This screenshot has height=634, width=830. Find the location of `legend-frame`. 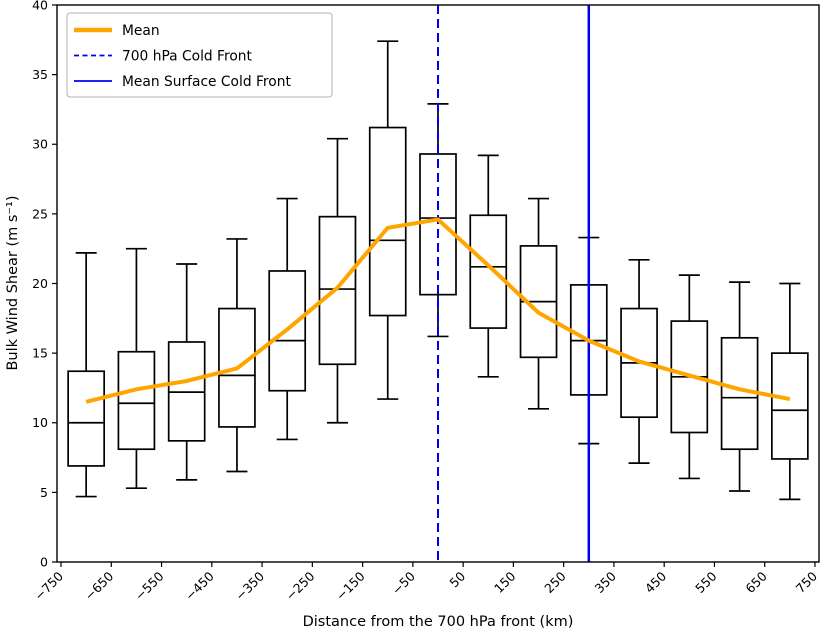

legend-frame is located at coordinates (199, 55).